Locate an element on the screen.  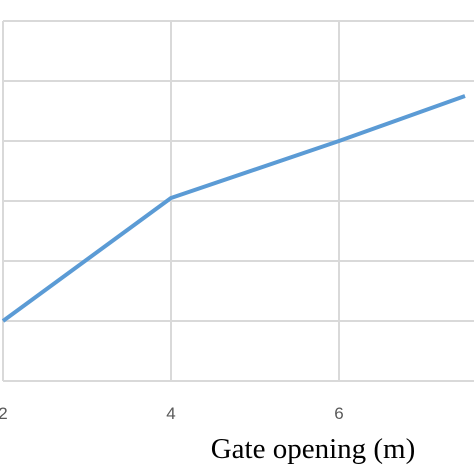
x-axis-title: Gate opening (m) is located at coordinates (313, 449).